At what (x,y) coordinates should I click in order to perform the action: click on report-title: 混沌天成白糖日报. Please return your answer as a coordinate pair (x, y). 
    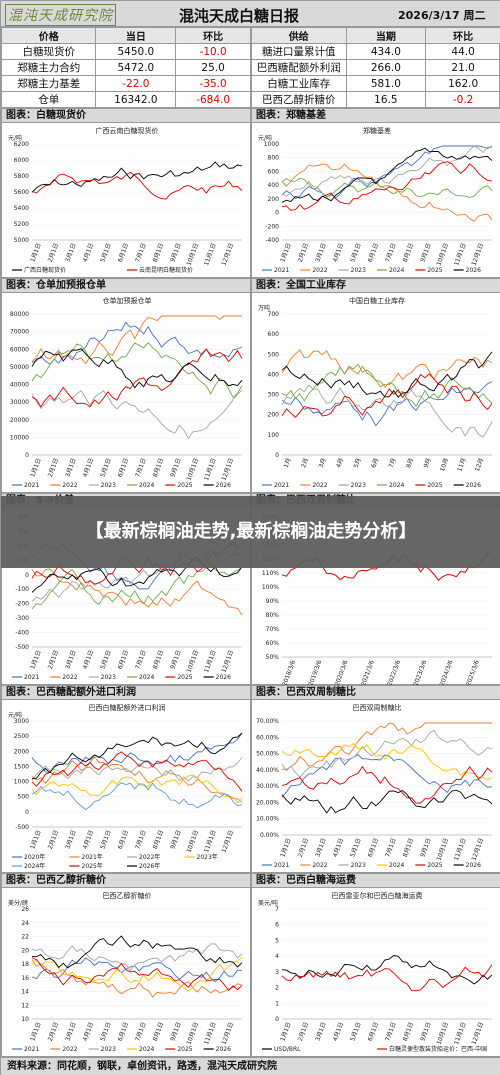
    Looking at the image, I should click on (239, 16).